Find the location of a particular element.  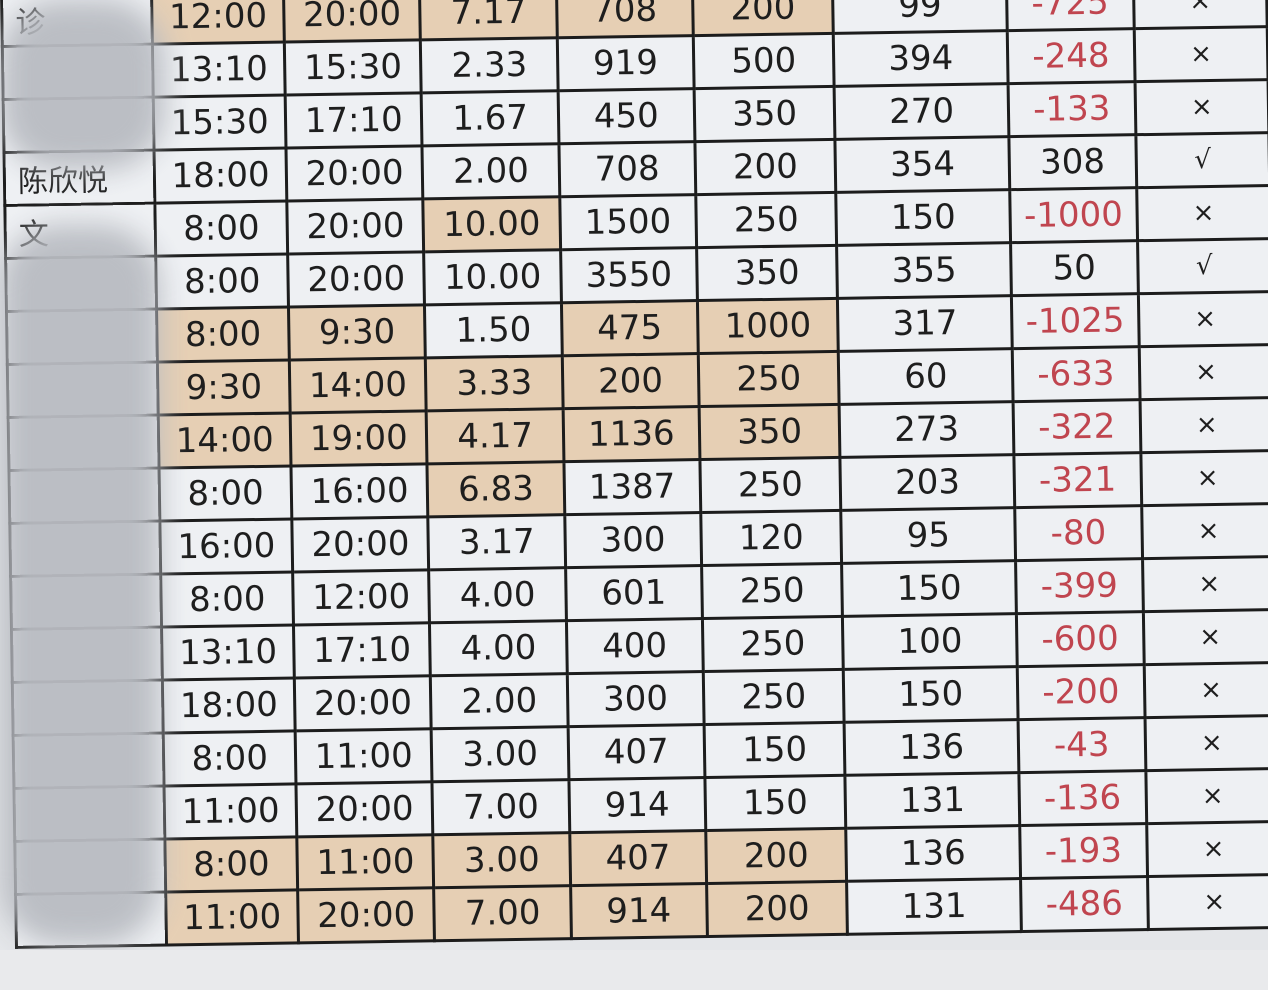

value-cell: 394 is located at coordinates (920, 58).